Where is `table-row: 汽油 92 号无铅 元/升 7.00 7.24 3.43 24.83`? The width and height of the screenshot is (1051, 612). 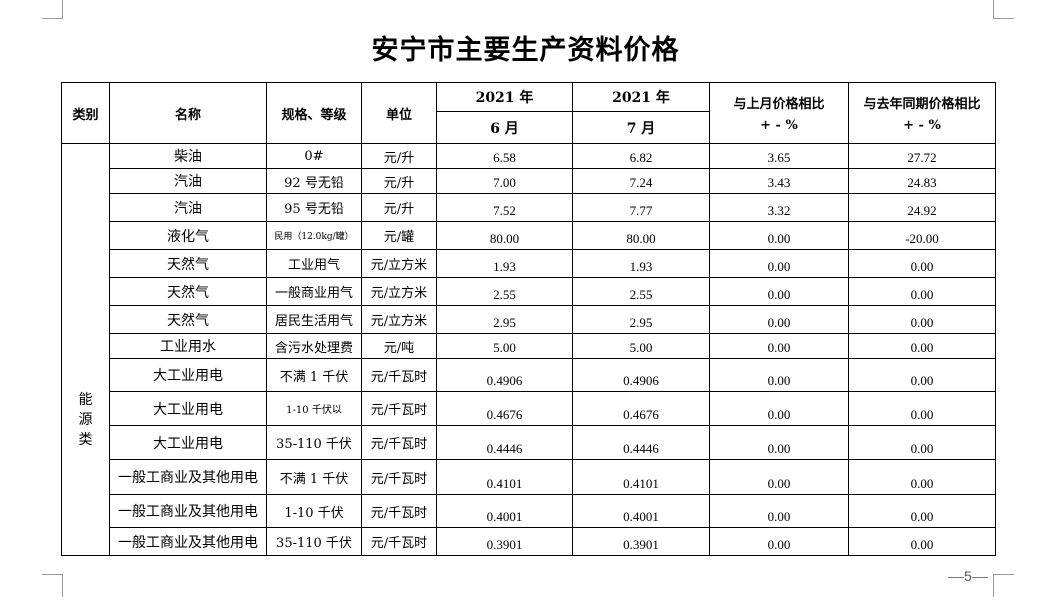
table-row: 汽油 92 号无铅 元/升 7.00 7.24 3.43 24.83 is located at coordinates (529, 181).